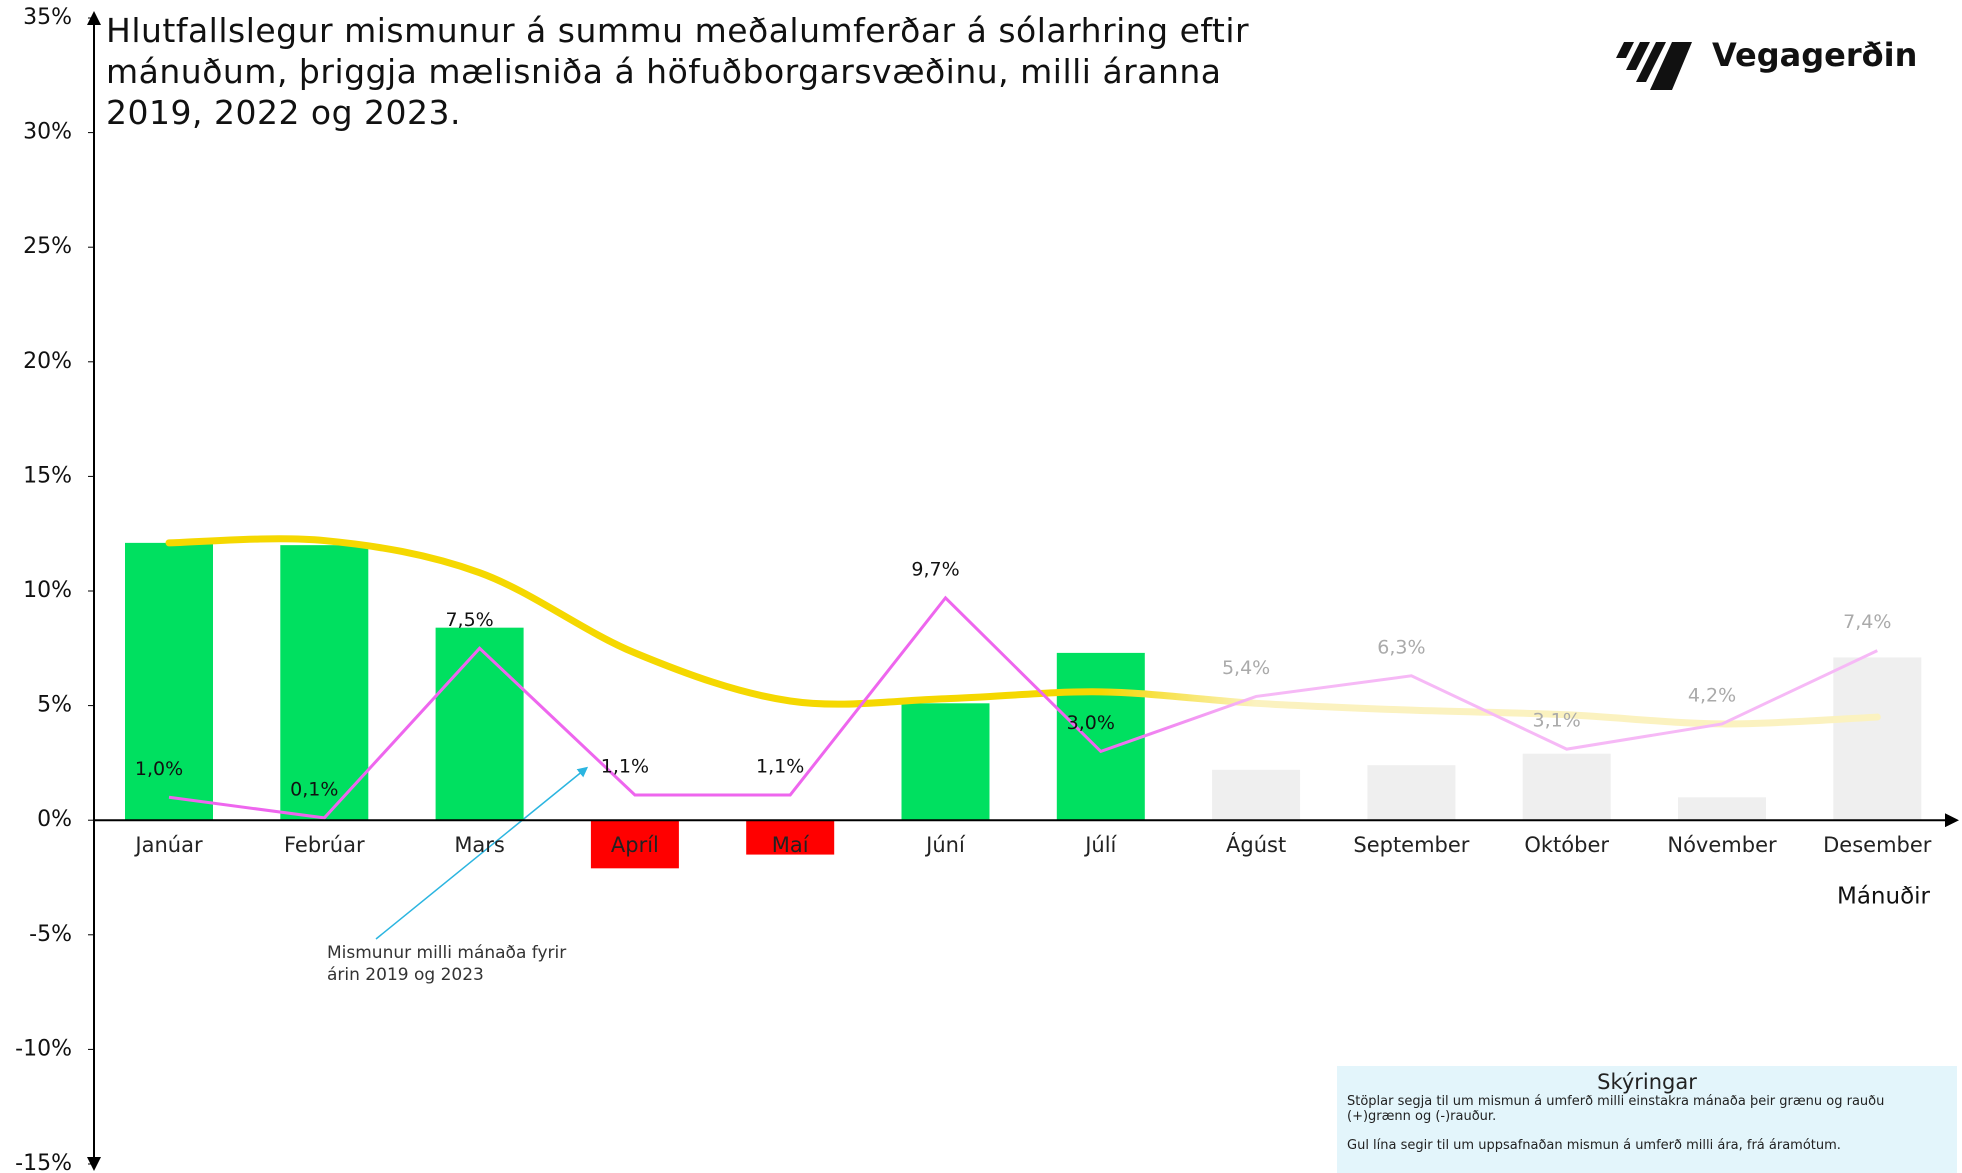 The image size is (1962, 1173). What do you see at coordinates (47, 590) in the screenshot?
I see `y-tick-label: 10%` at bounding box center [47, 590].